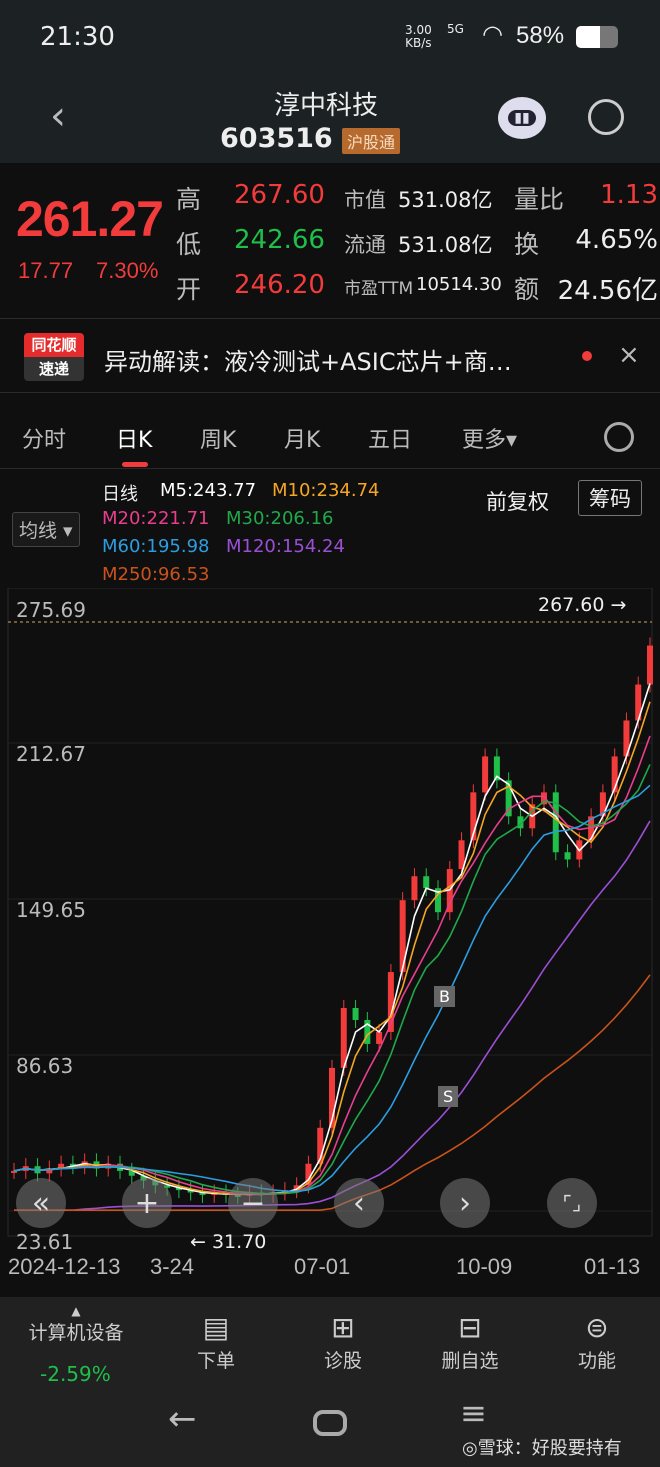 This screenshot has width=660, height=1467. I want to click on battery-icon, so click(597, 37).